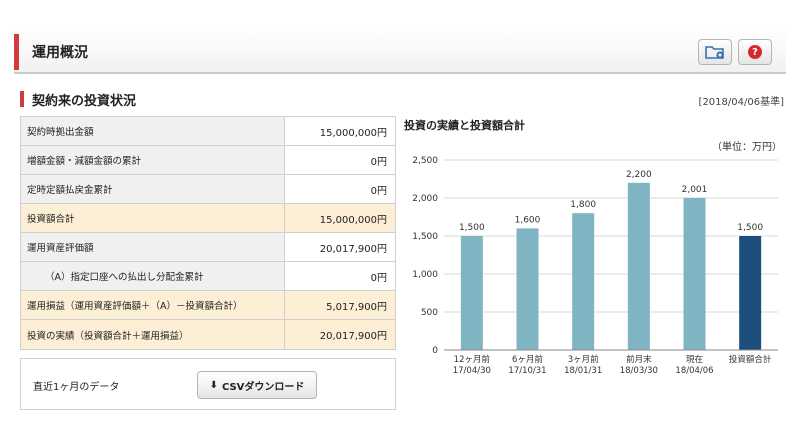  What do you see at coordinates (694, 359) in the screenshot?
I see `x-tick-label: 現在` at bounding box center [694, 359].